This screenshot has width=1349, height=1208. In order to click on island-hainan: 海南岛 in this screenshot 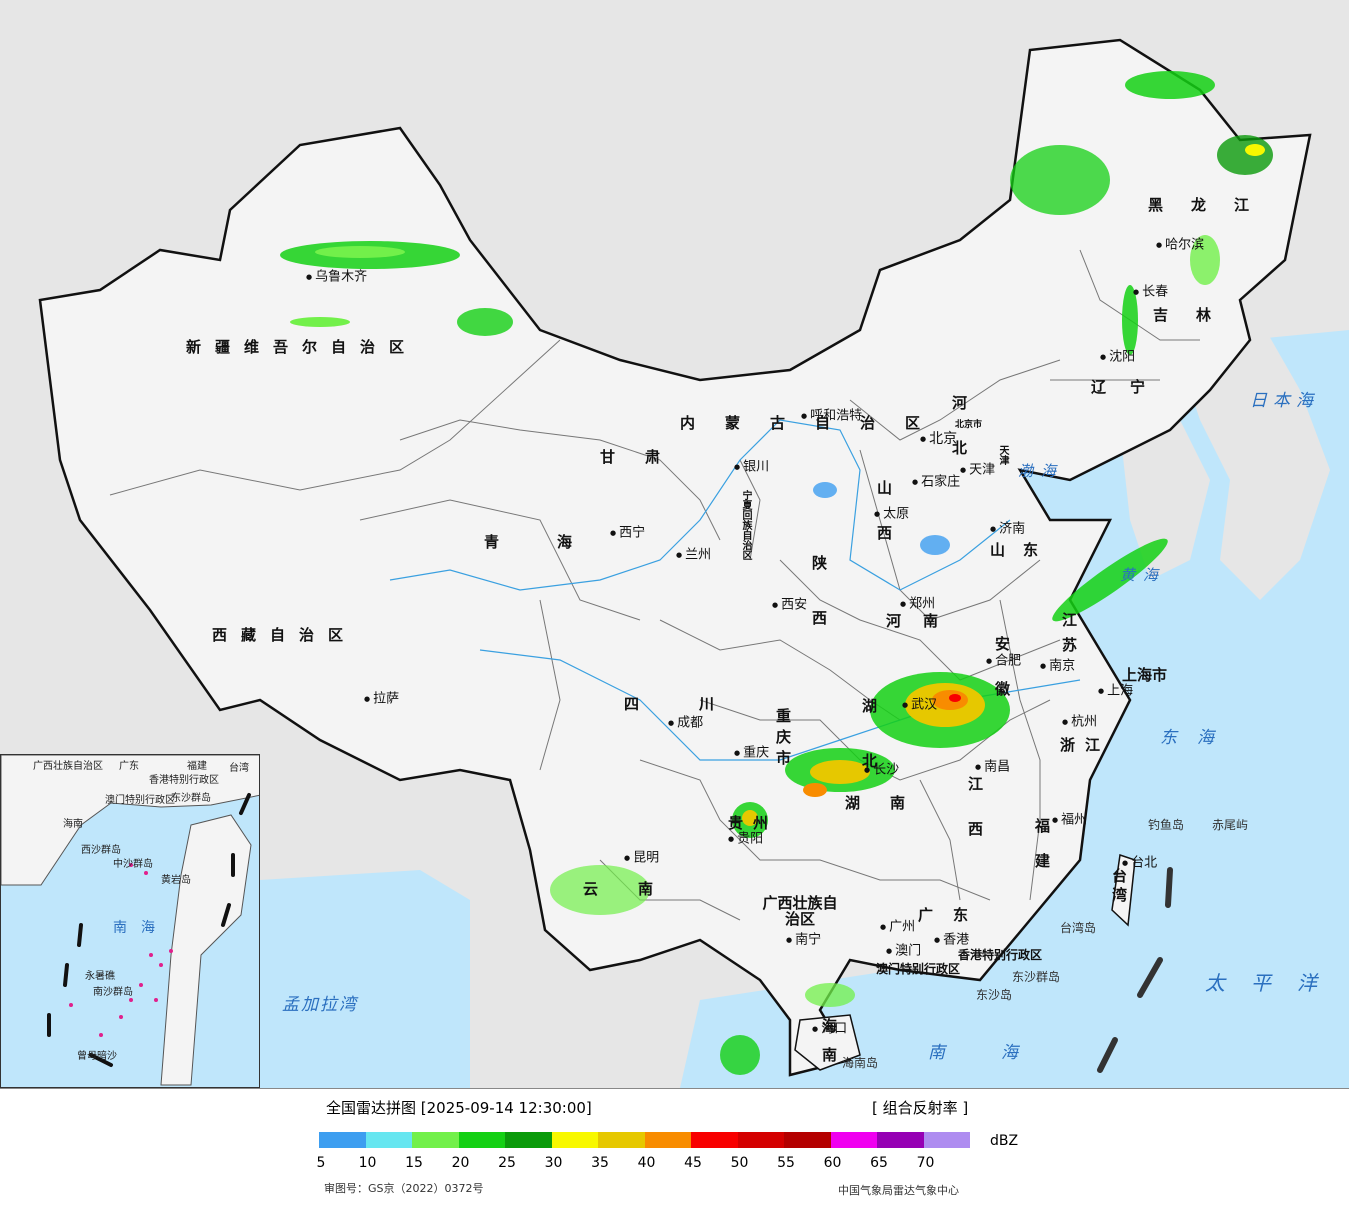, I will do `click(860, 1063)`.